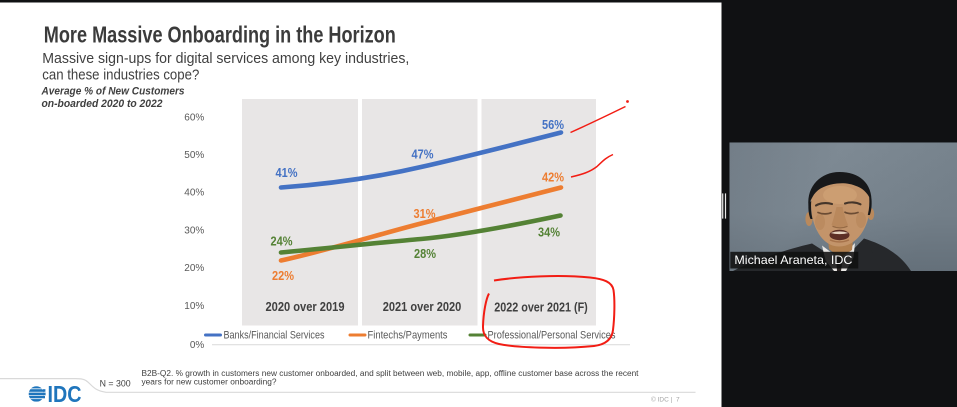  What do you see at coordinates (678, 399) in the screenshot?
I see `svg-text: 7` at bounding box center [678, 399].